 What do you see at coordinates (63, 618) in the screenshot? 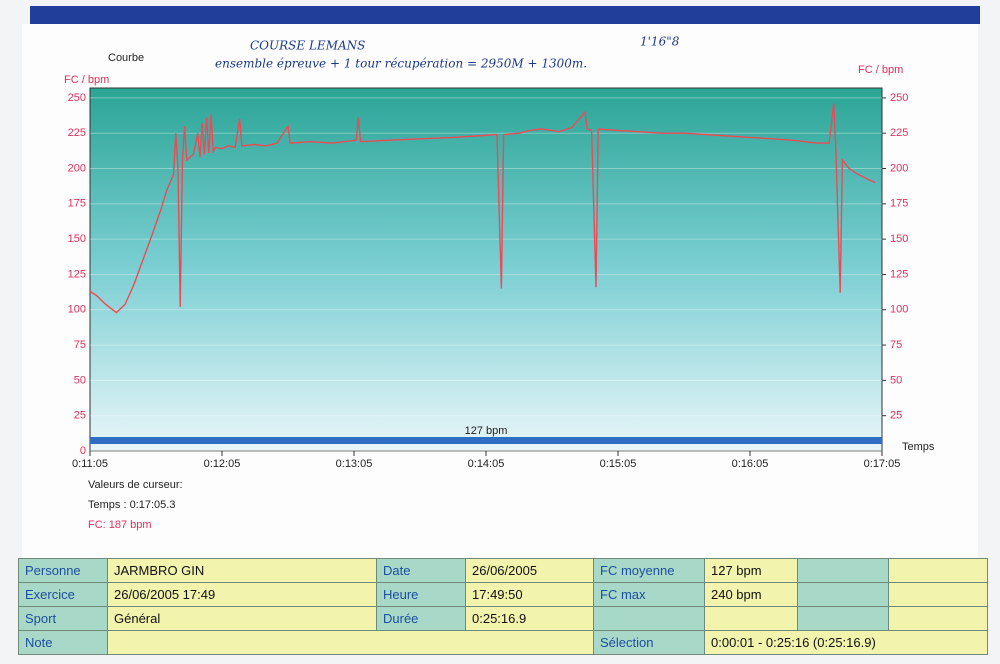
I see `cell: Sport` at bounding box center [63, 618].